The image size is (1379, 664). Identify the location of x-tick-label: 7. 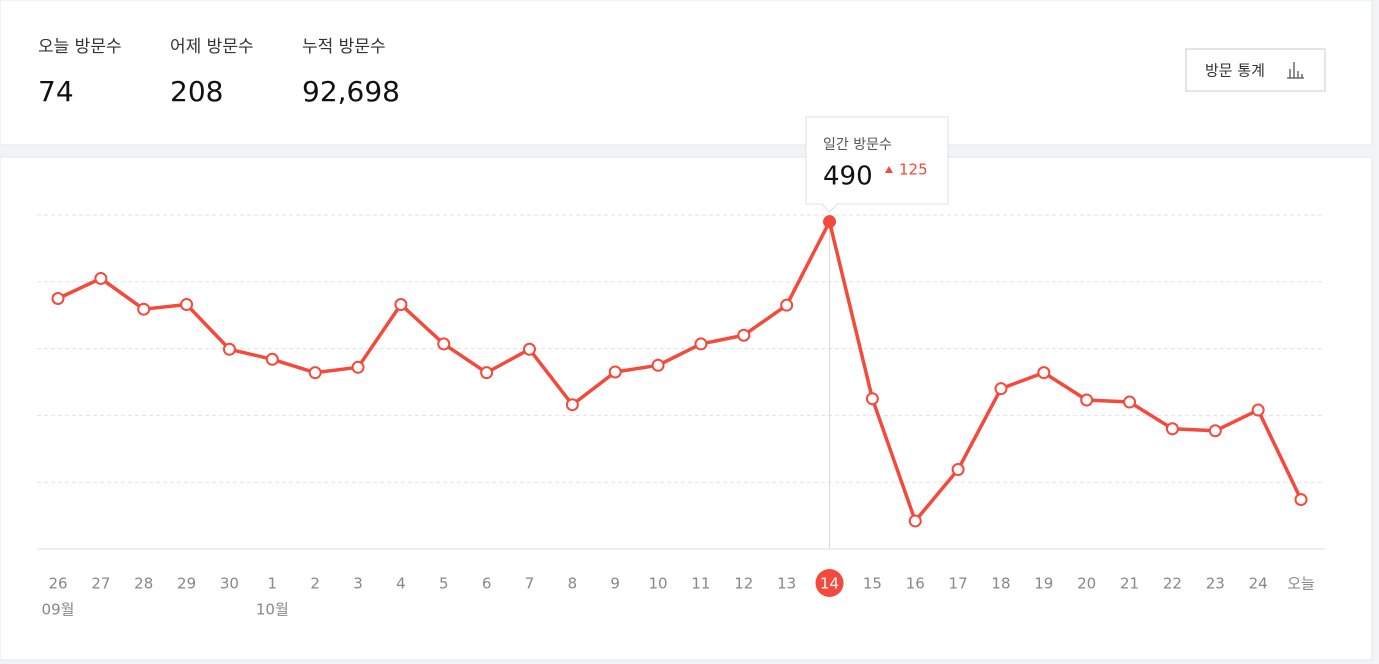
(530, 584).